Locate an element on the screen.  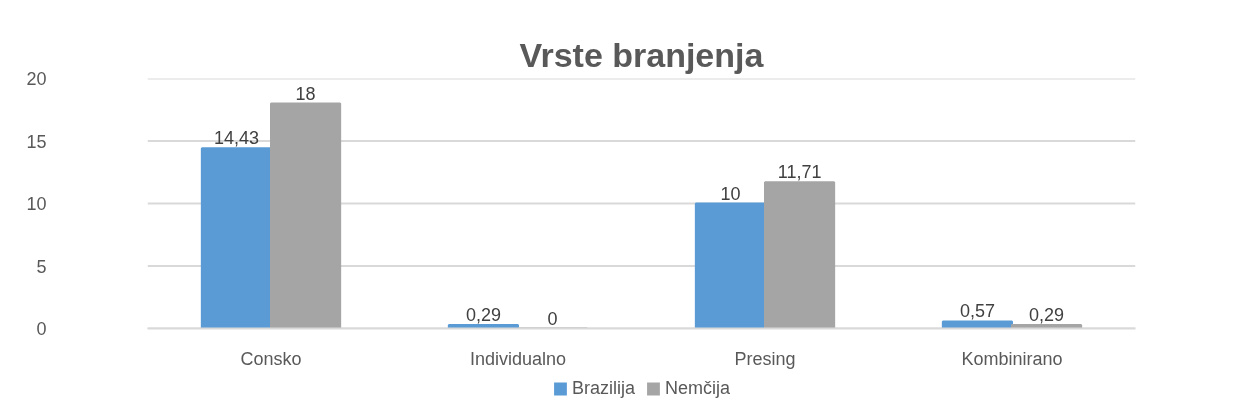
y-tick-label: 20 is located at coordinates (36, 79).